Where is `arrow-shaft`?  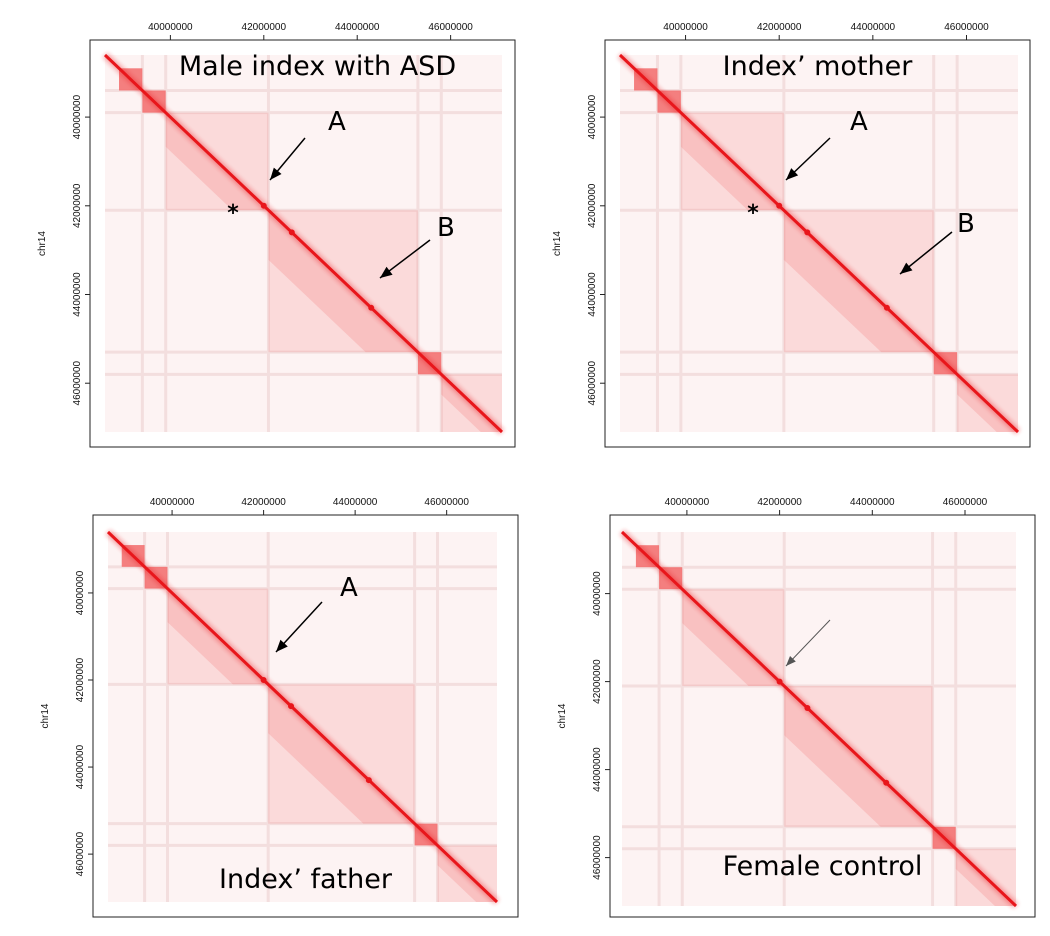
arrow-shaft is located at coordinates (808, 643).